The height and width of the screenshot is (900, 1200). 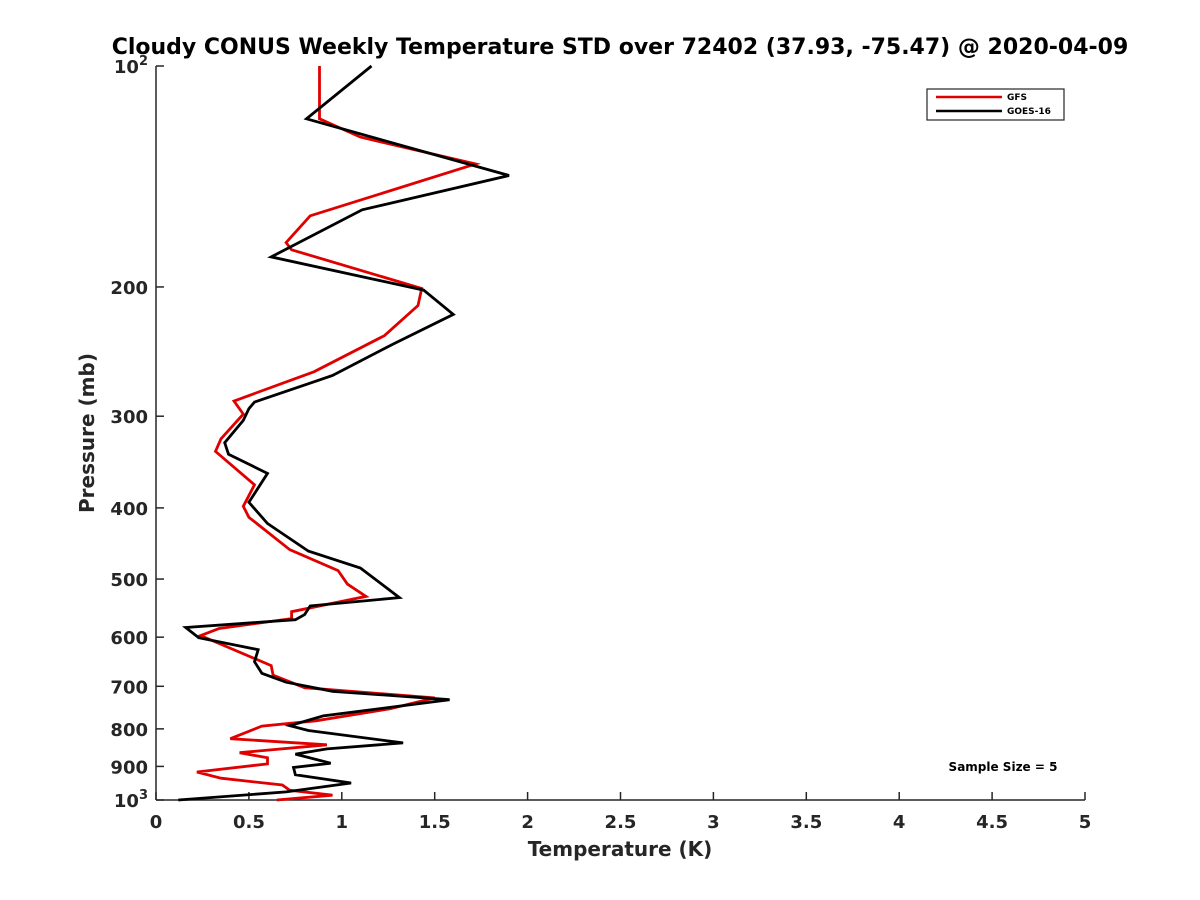 What do you see at coordinates (435, 822) in the screenshot?
I see `x-tick-label: 1.5` at bounding box center [435, 822].